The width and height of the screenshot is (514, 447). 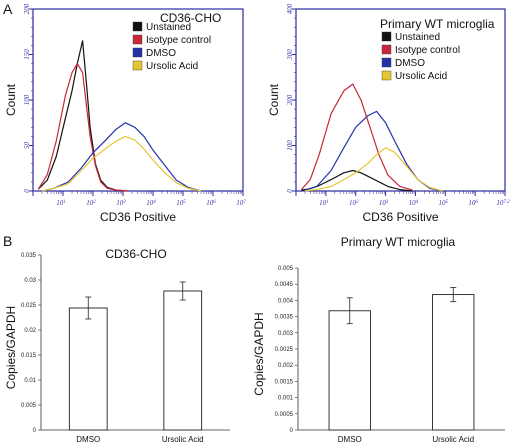 What do you see at coordinates (29, 356) in the screenshot?
I see `y-tick-label: 0.015` at bounding box center [29, 356].